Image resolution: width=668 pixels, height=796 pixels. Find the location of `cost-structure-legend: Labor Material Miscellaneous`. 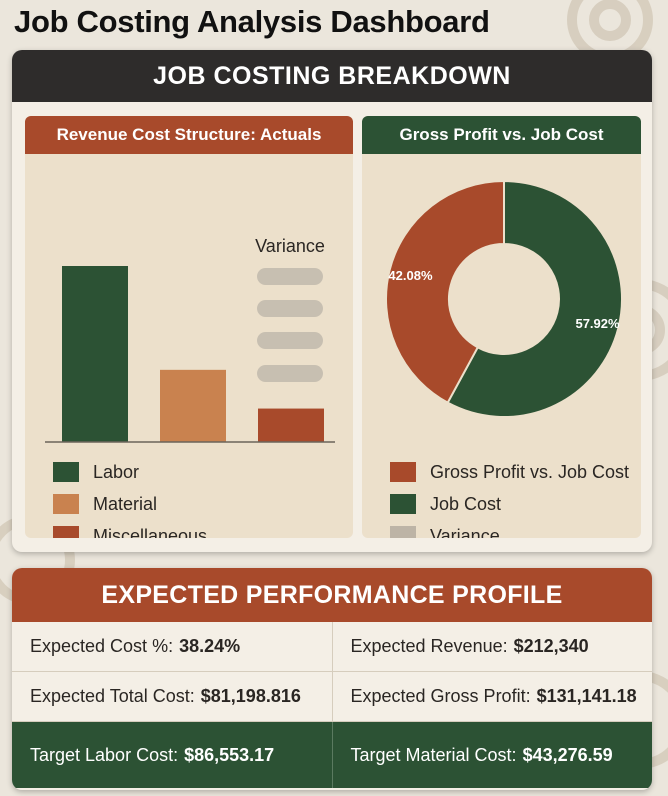

cost-structure-legend: Labor Material Miscellaneous is located at coordinates (130, 497).